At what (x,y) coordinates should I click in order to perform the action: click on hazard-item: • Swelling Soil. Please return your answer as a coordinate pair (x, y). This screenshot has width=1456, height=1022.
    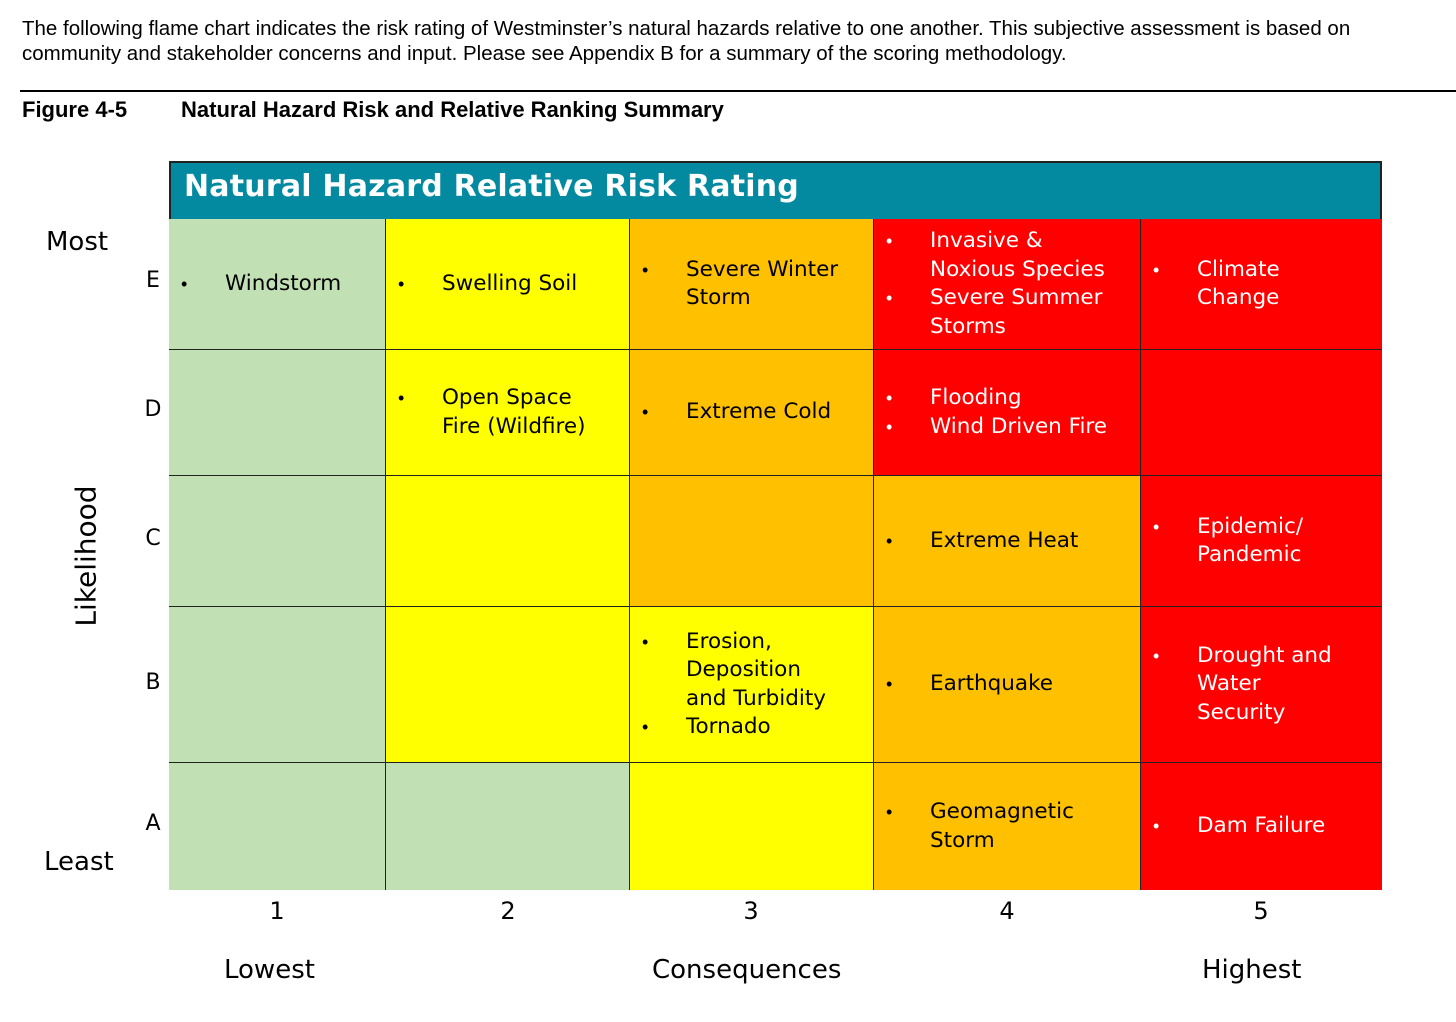
    Looking at the image, I should click on (513, 284).